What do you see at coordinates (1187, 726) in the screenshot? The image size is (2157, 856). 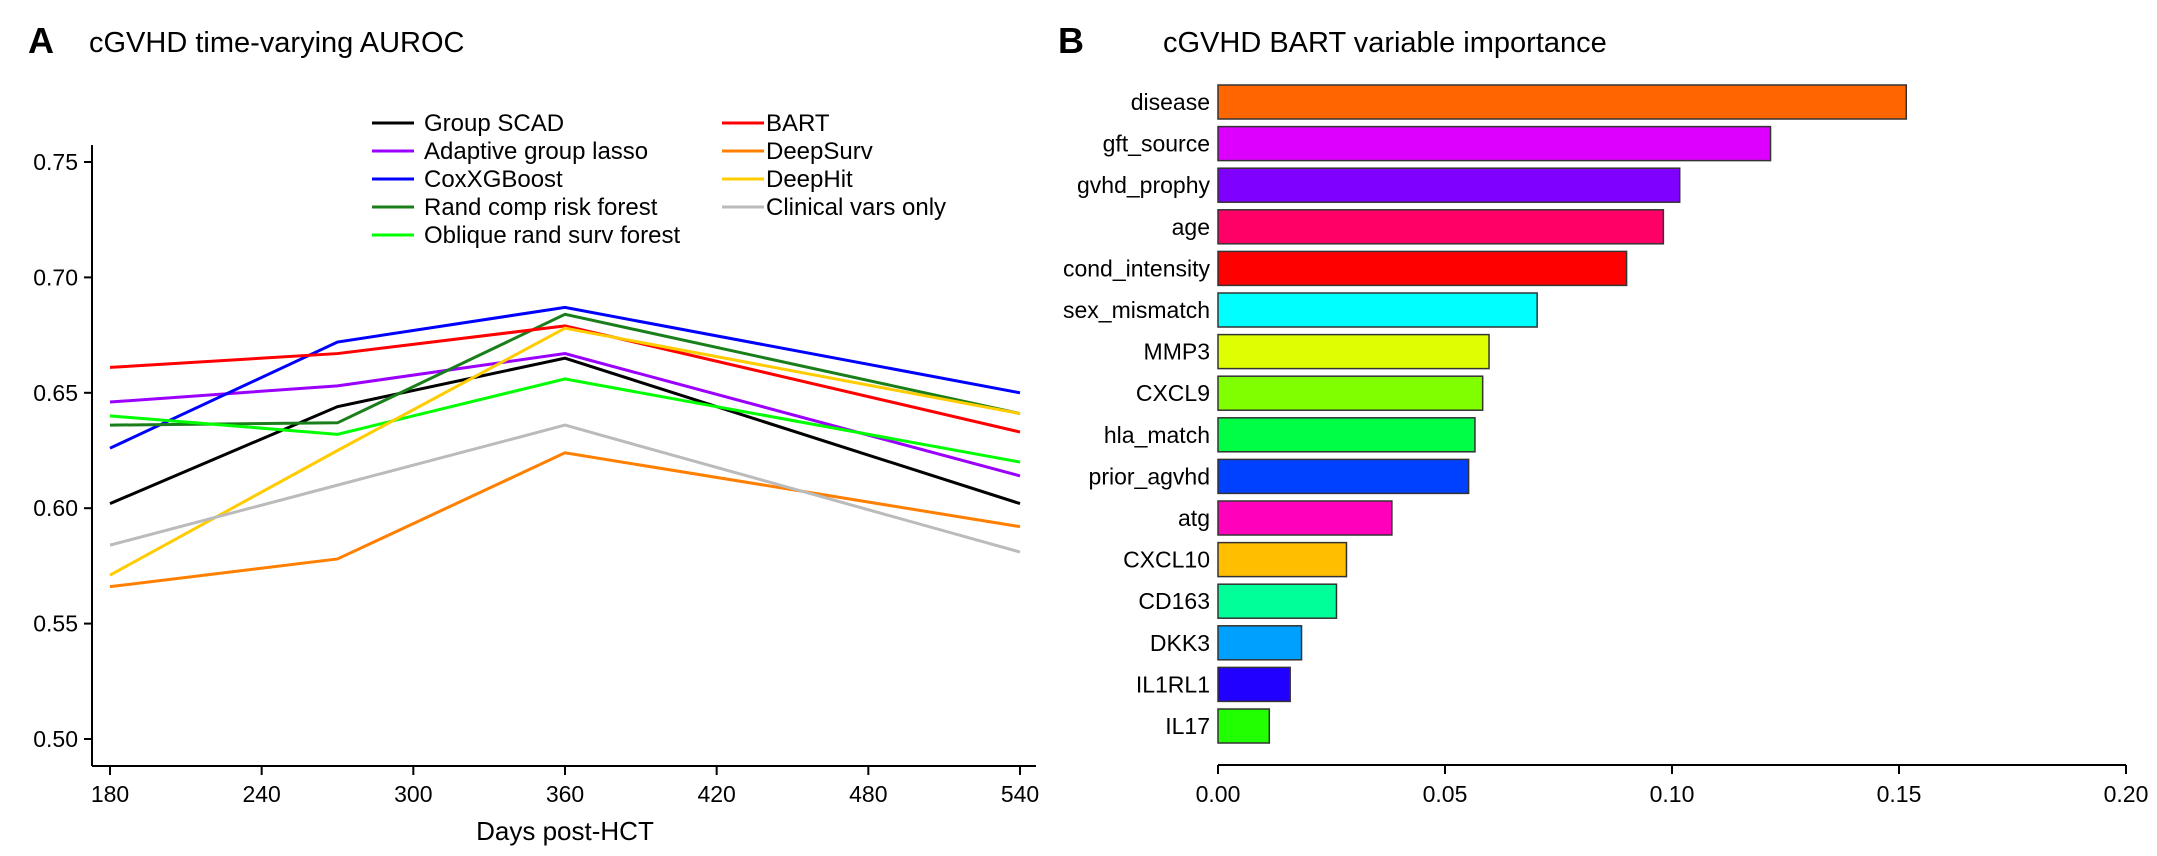 I see `category-label: IL17` at bounding box center [1187, 726].